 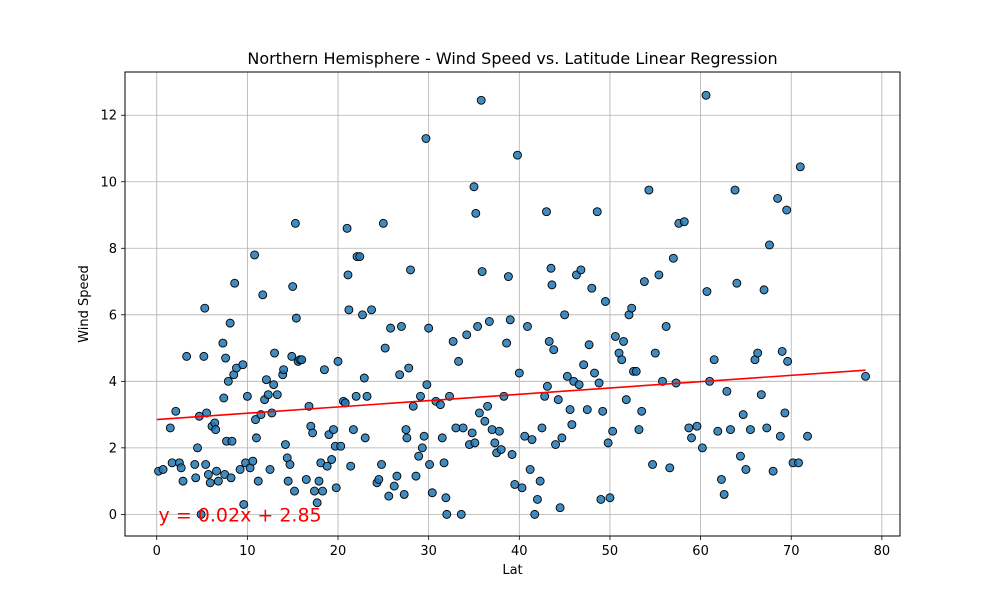 I want to click on x-tick-label: 10, so click(x=247, y=551).